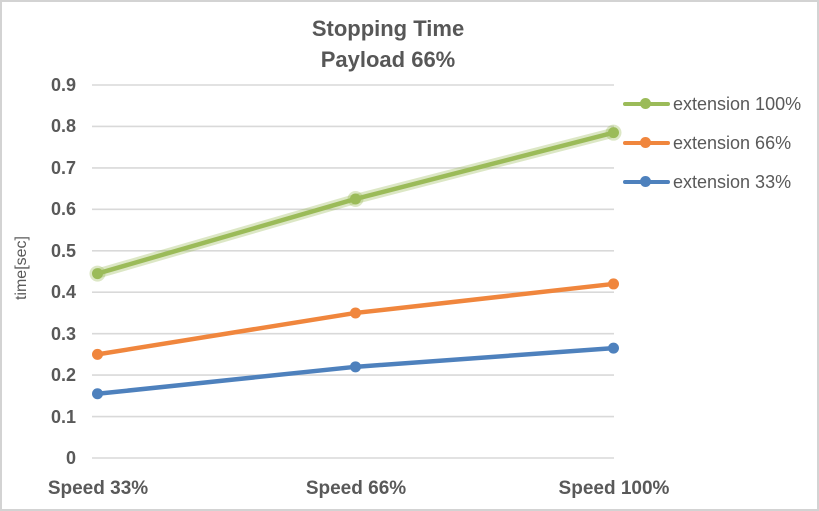 The image size is (819, 511). Describe the element at coordinates (63, 209) in the screenshot. I see `y-tick-label: 0.6` at that location.